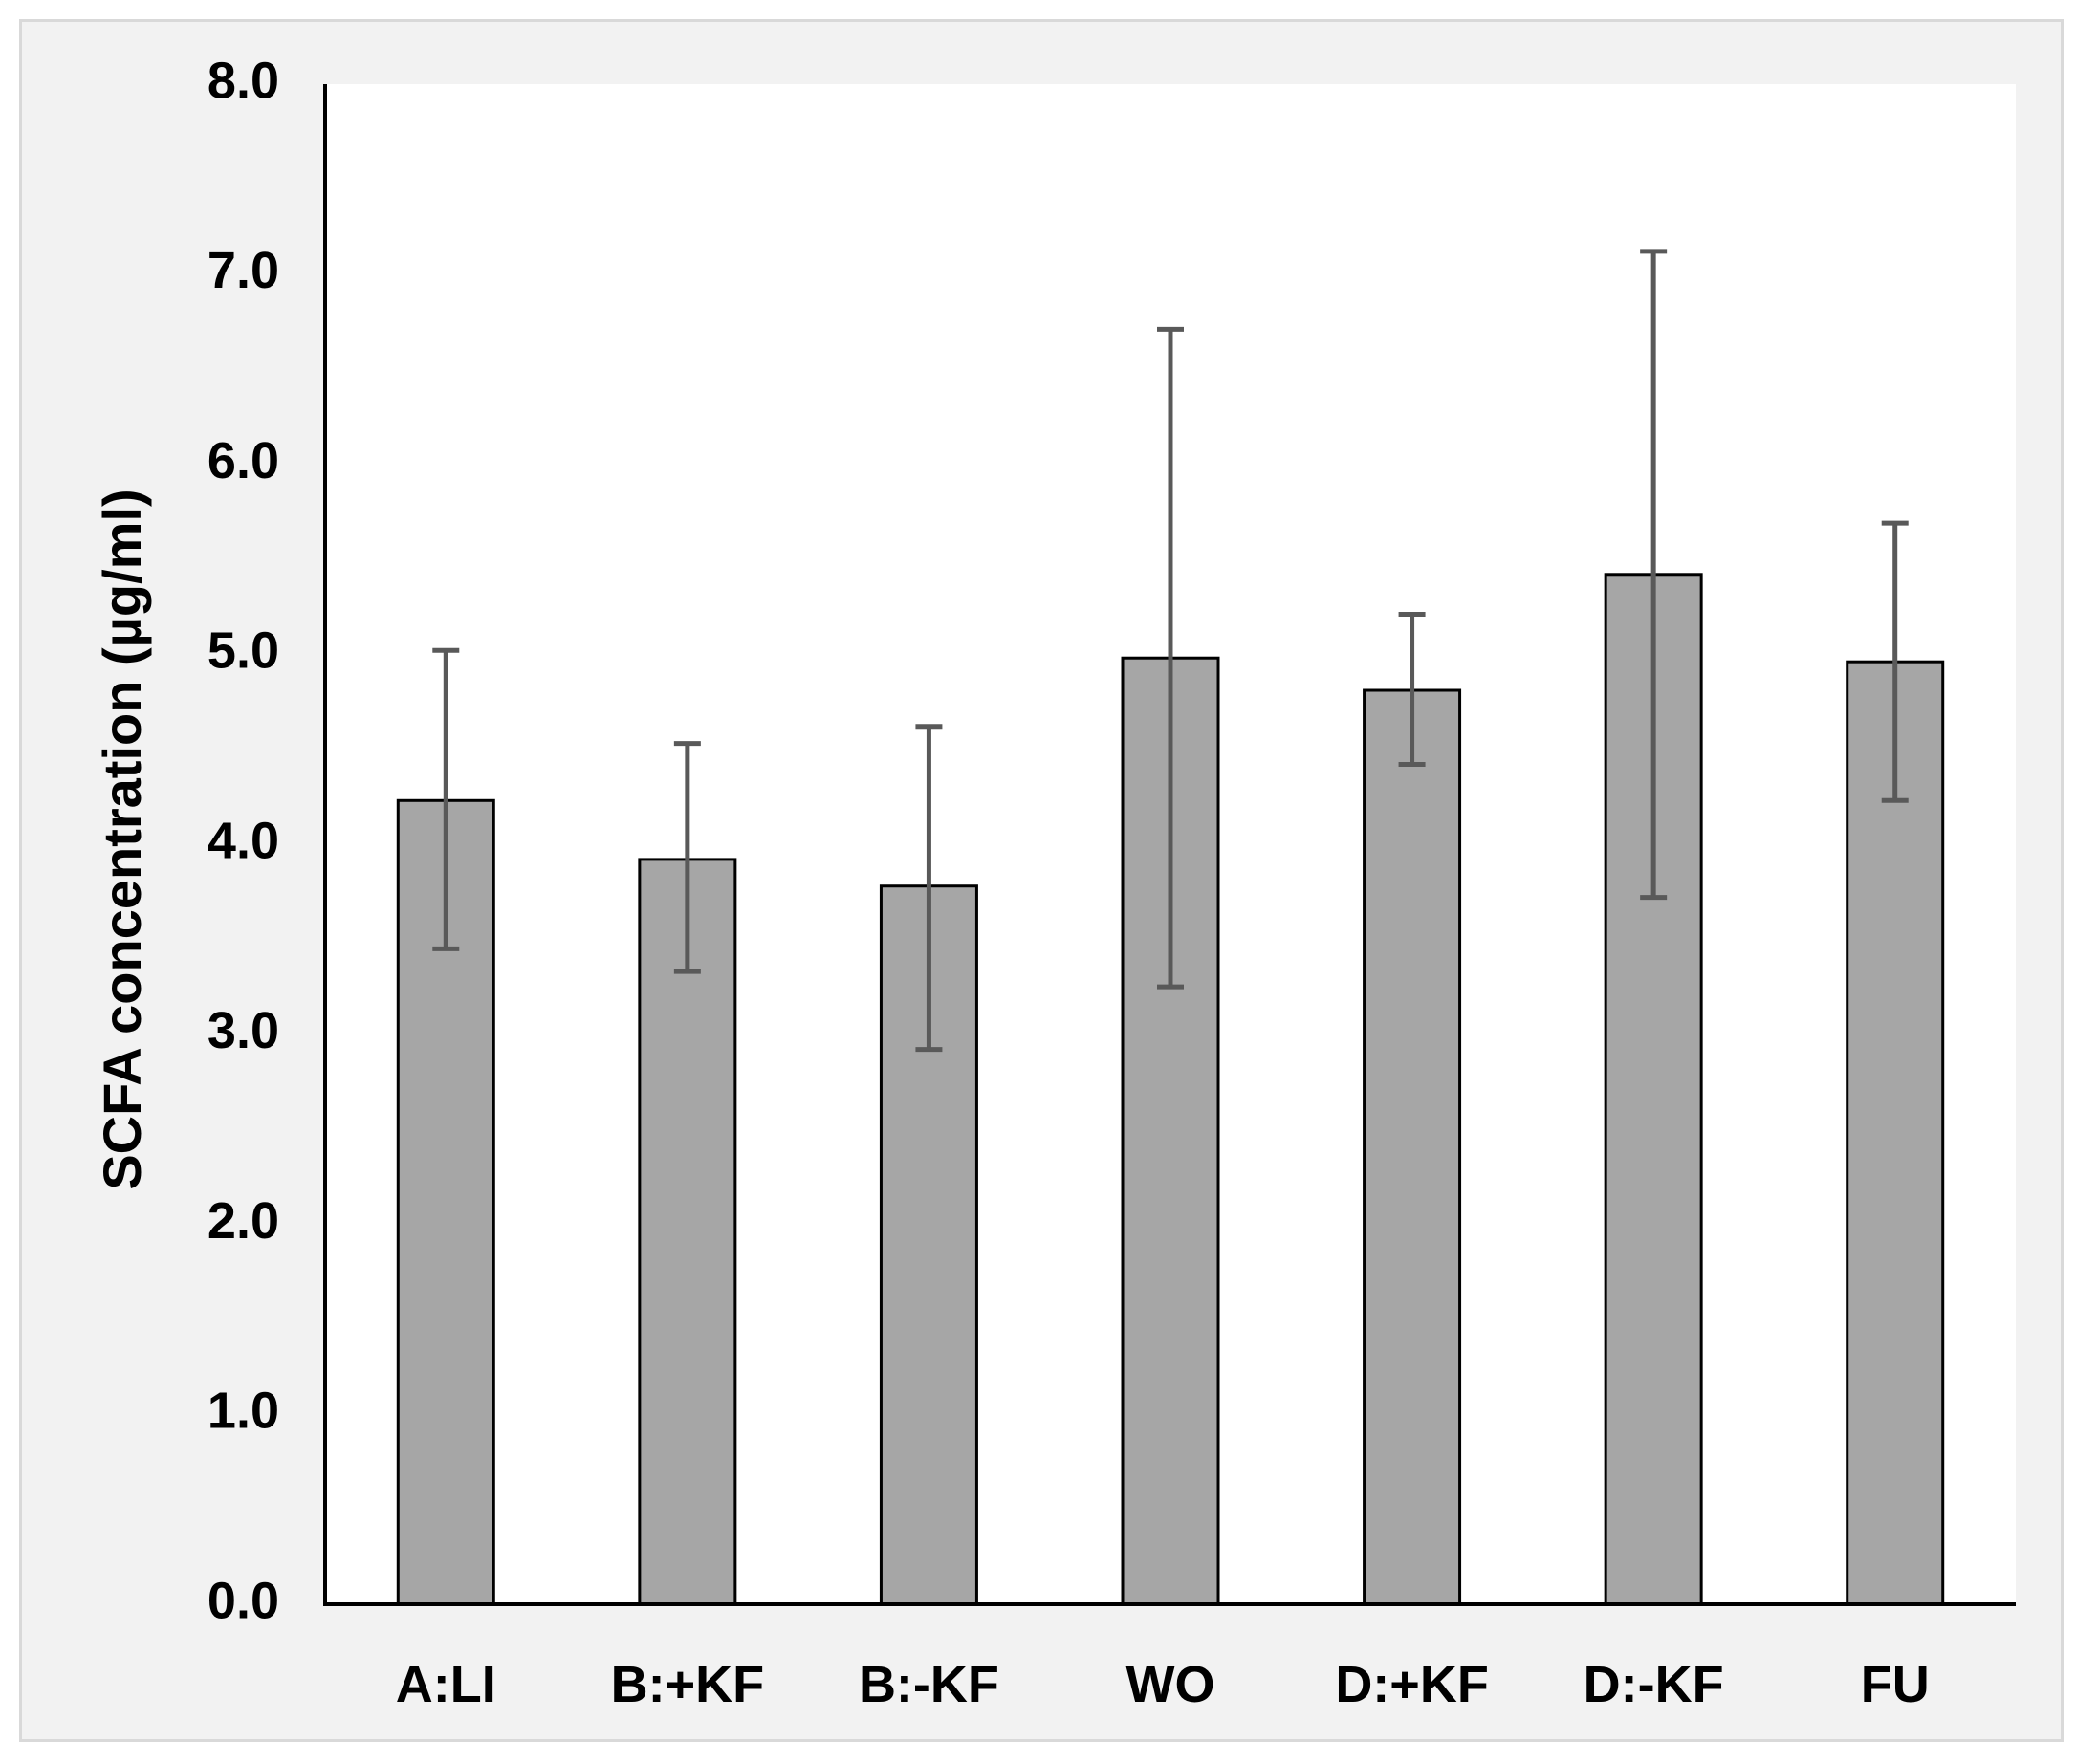  Describe the element at coordinates (243, 1221) in the screenshot. I see `y-tick-label: 2.0` at that location.